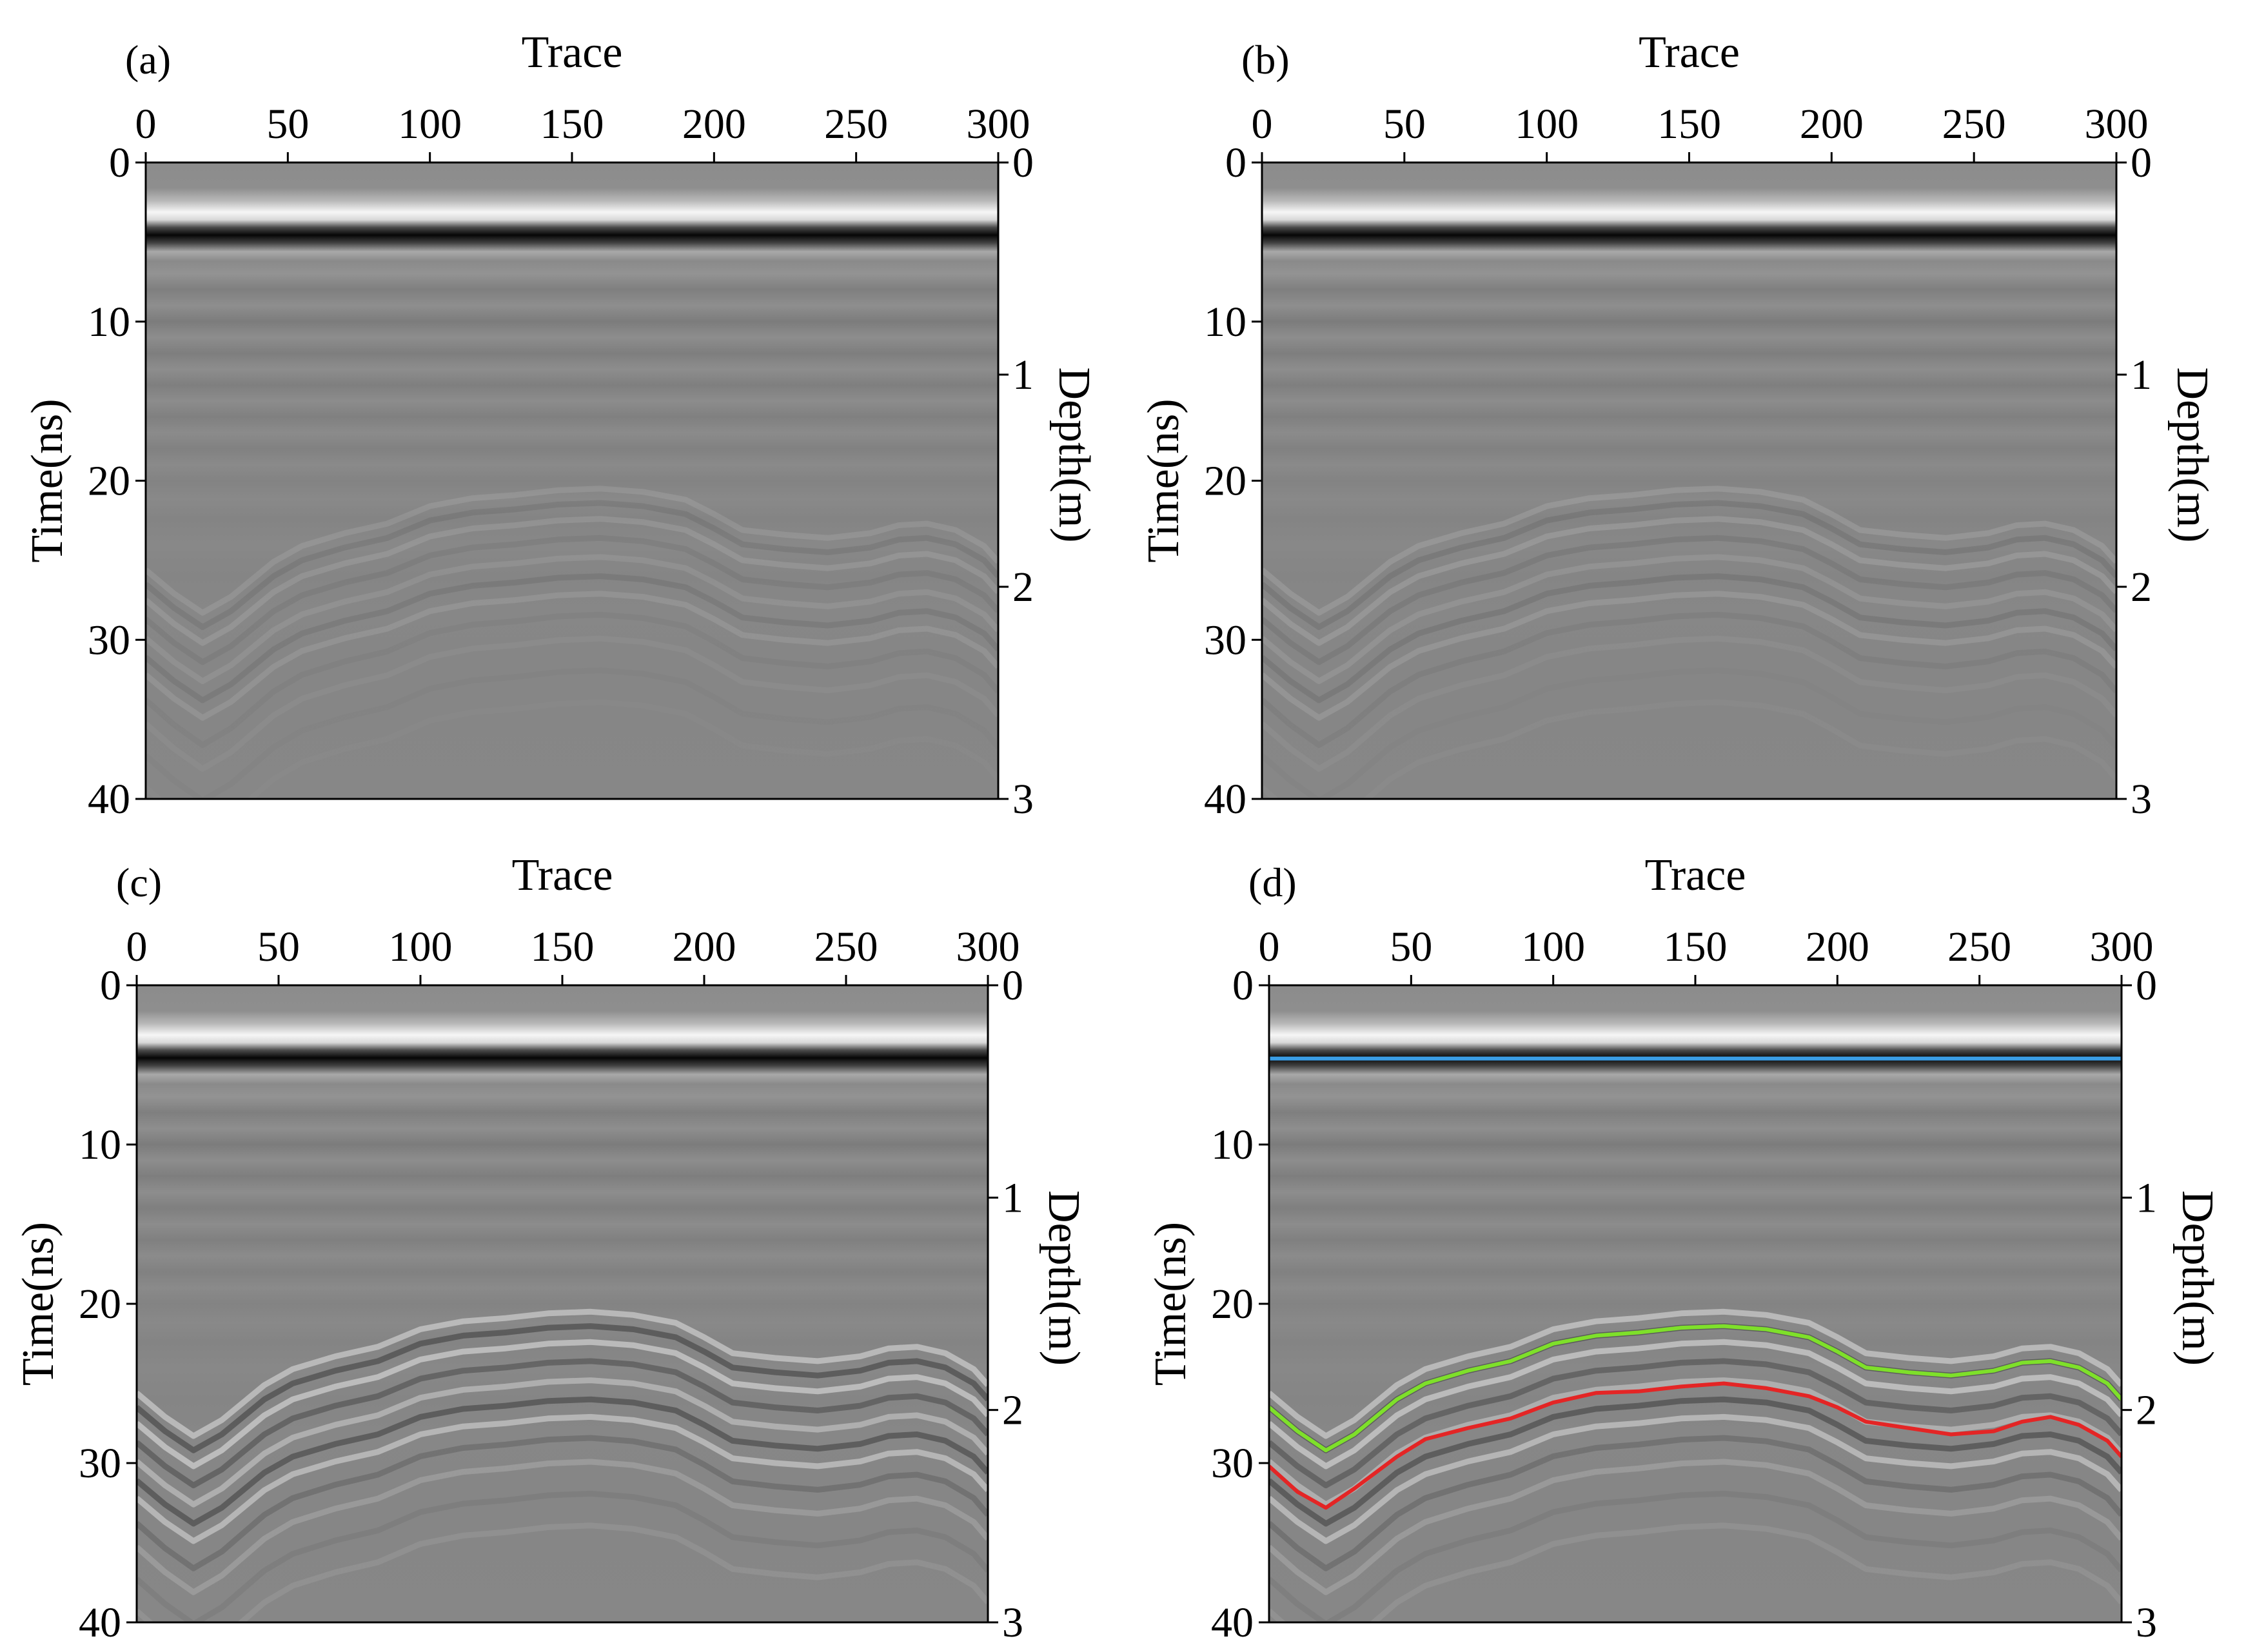  Describe the element at coordinates (1272, 883) in the screenshot. I see `panel-label: (d)` at that location.